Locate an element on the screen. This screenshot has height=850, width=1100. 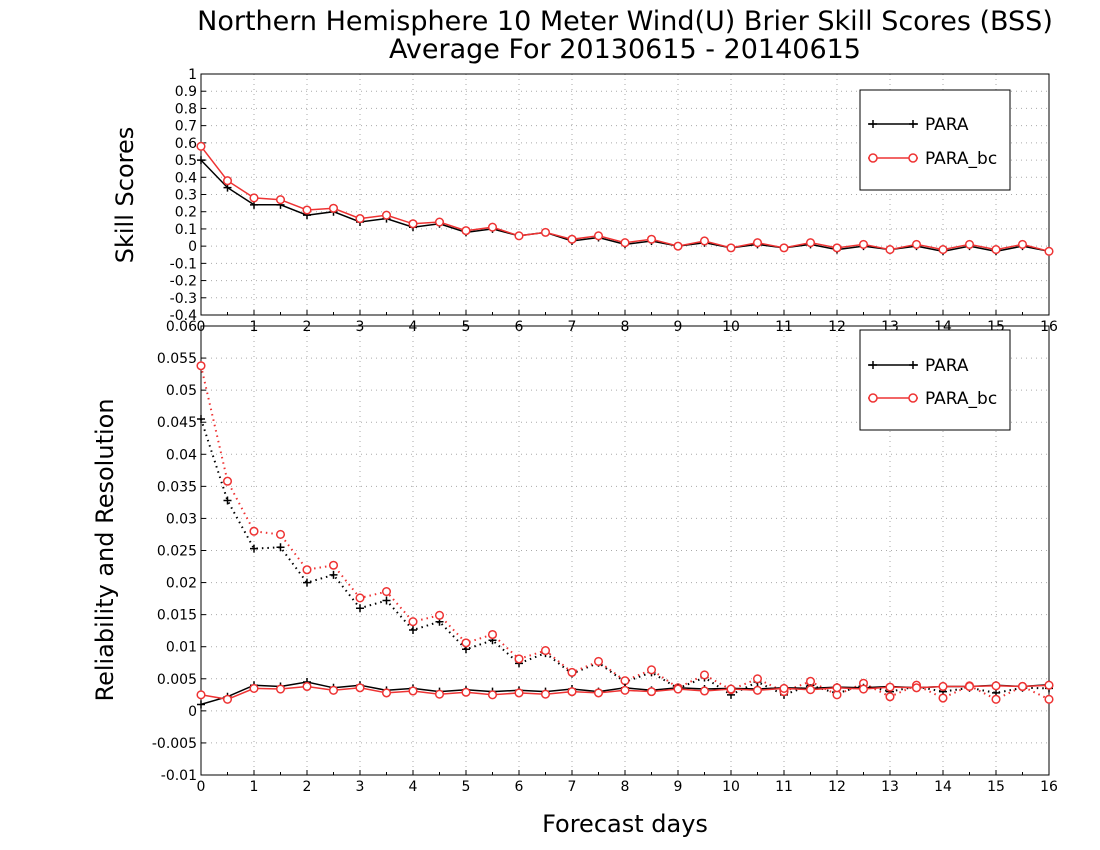
y-tick-label: 0.025 is located at coordinates (177, 552).